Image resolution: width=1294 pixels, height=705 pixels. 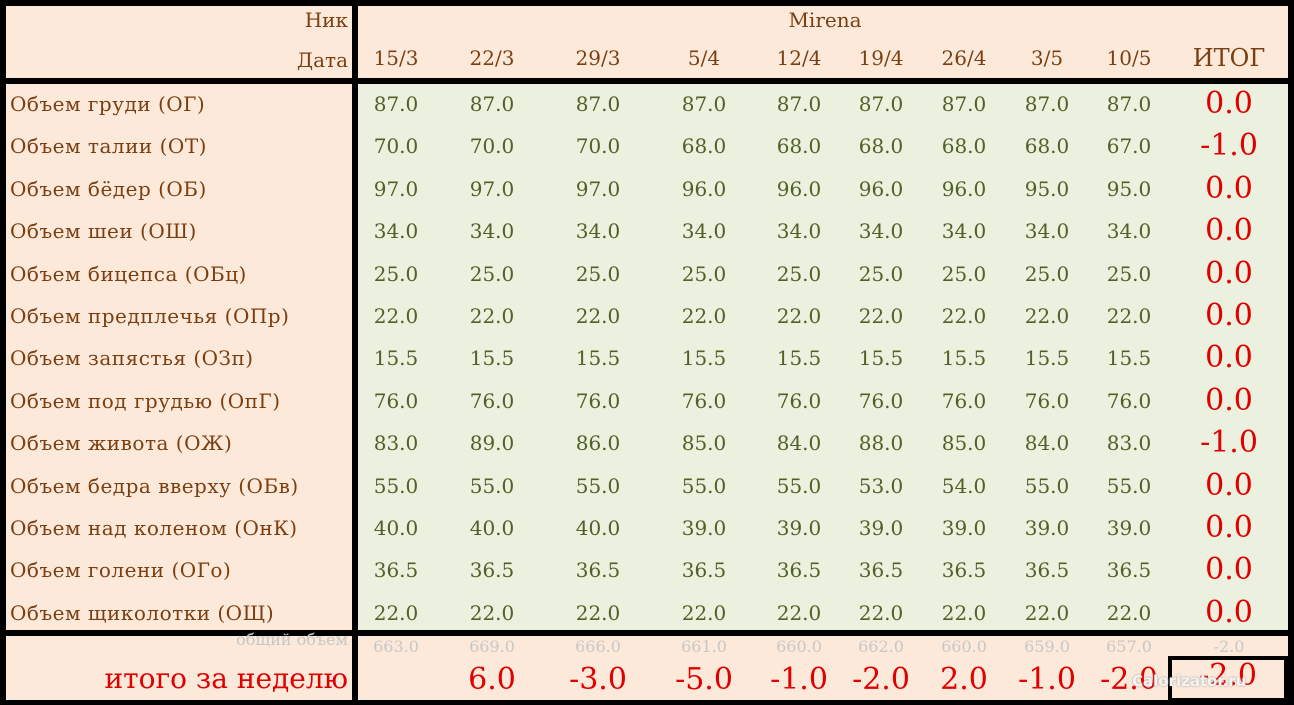 What do you see at coordinates (142, 612) in the screenshot?
I see `row-label: Объем щиколотки (ОЩ)` at bounding box center [142, 612].